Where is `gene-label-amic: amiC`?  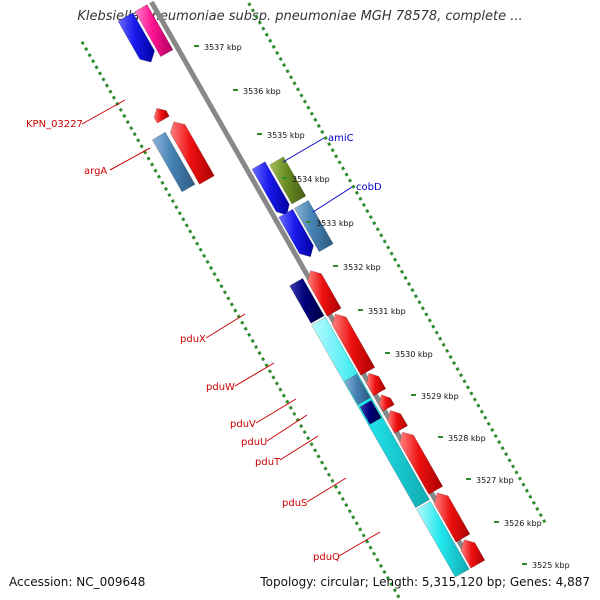 gene-label-amic: amiC is located at coordinates (341, 138).